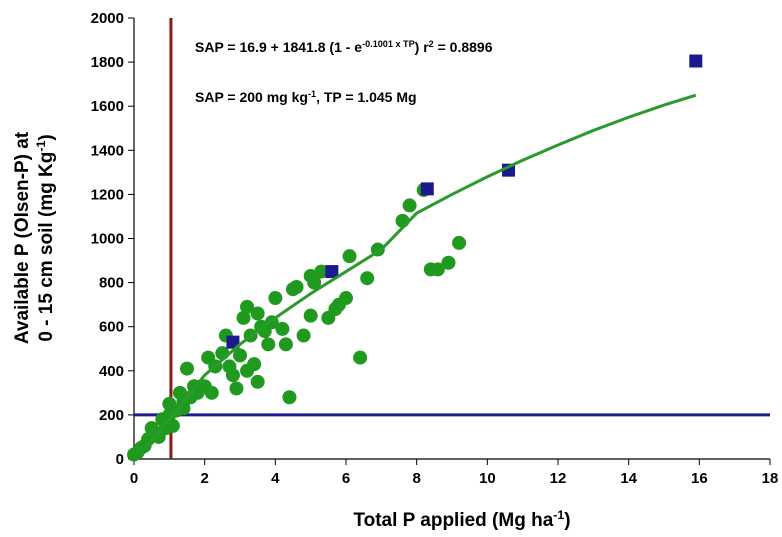 This screenshot has width=782, height=537. I want to click on x-tick-label: 2, so click(204, 478).